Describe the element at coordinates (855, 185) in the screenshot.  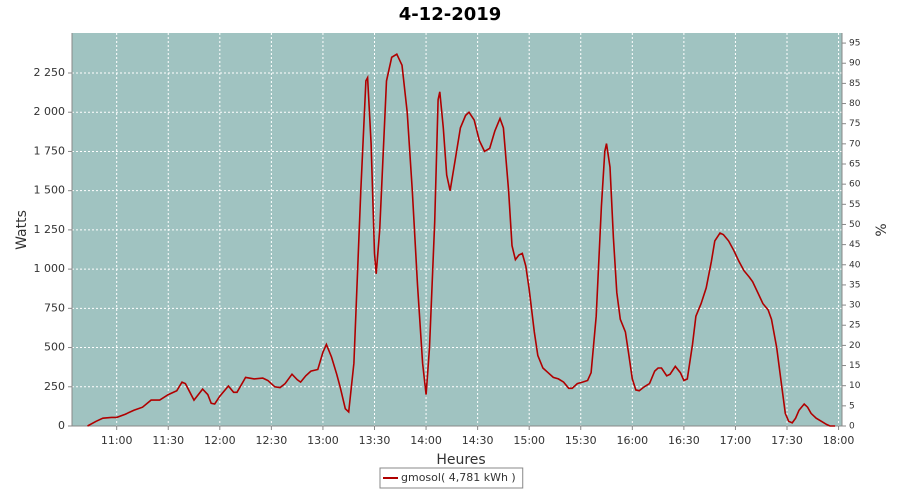
I see `y2-tick-label: 60` at that location.